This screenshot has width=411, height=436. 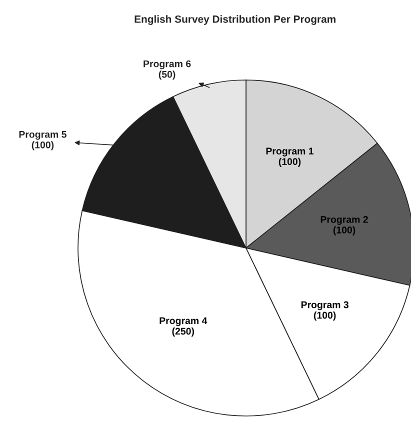 I want to click on chart-title: English Survey Distribution Per Program, so click(x=235, y=20).